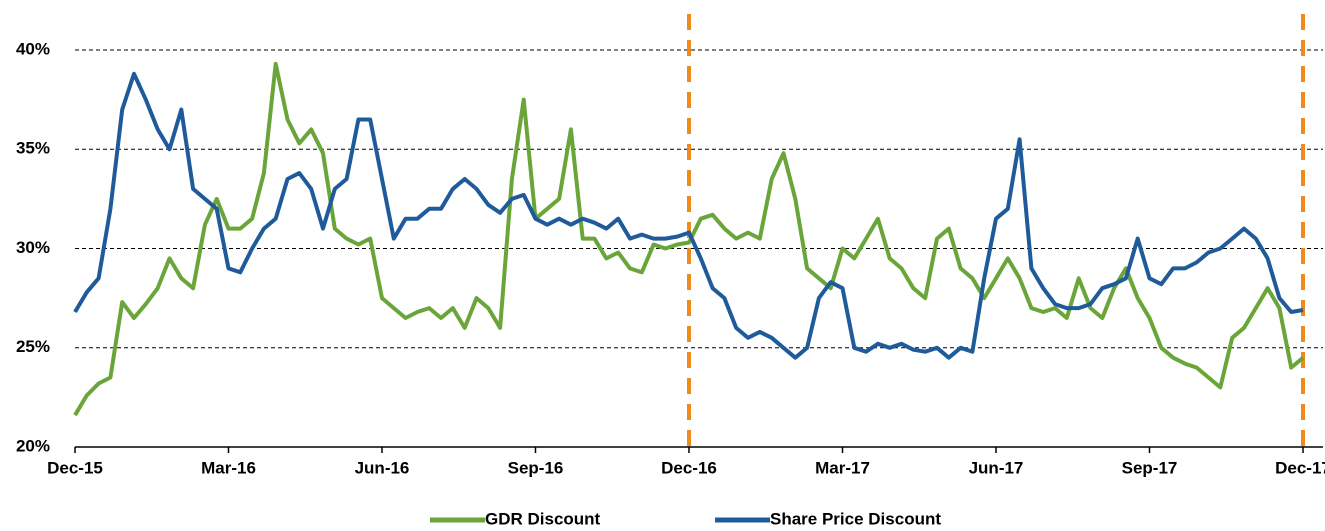 The image size is (1325, 531). What do you see at coordinates (75, 467) in the screenshot?
I see `x-tick-label: Dec-15` at bounding box center [75, 467].